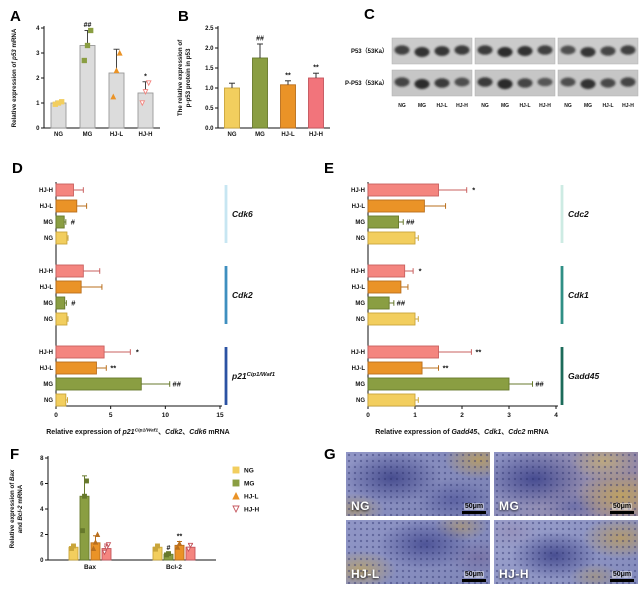  What do you see at coordinates (514, 574) in the screenshot?
I see `histology-label-hjh: HJ-H` at bounding box center [514, 574].